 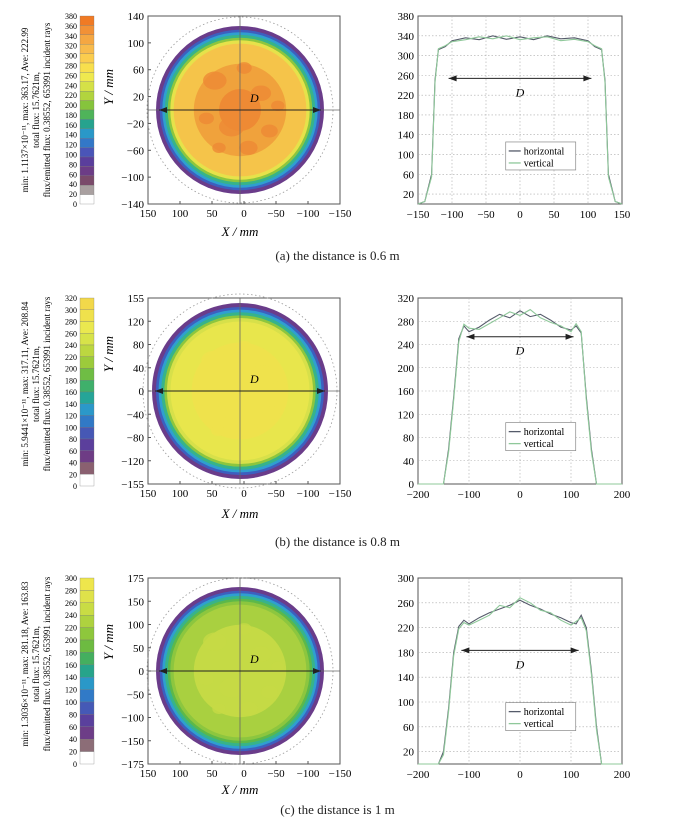 What do you see at coordinates (406, 415) in the screenshot?
I see `chart-ytick-label: 120` at bounding box center [406, 415].